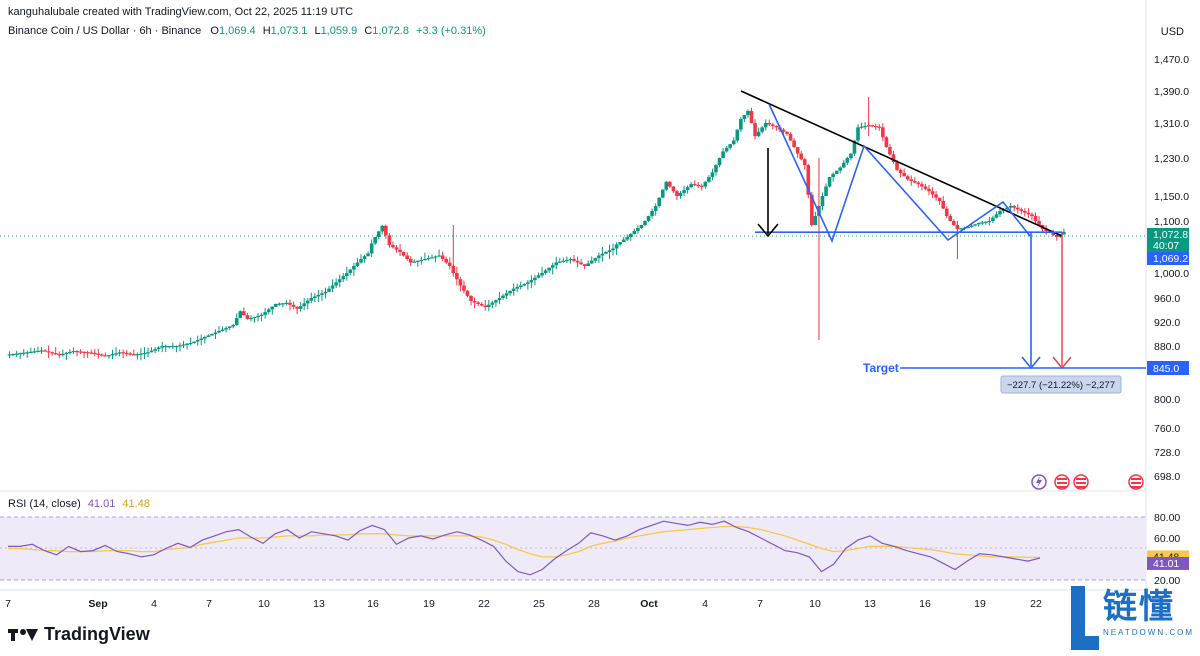 Image resolution: width=1200 pixels, height=656 pixels. Describe the element at coordinates (1087, 482) in the screenshot. I see `event-icons` at that location.